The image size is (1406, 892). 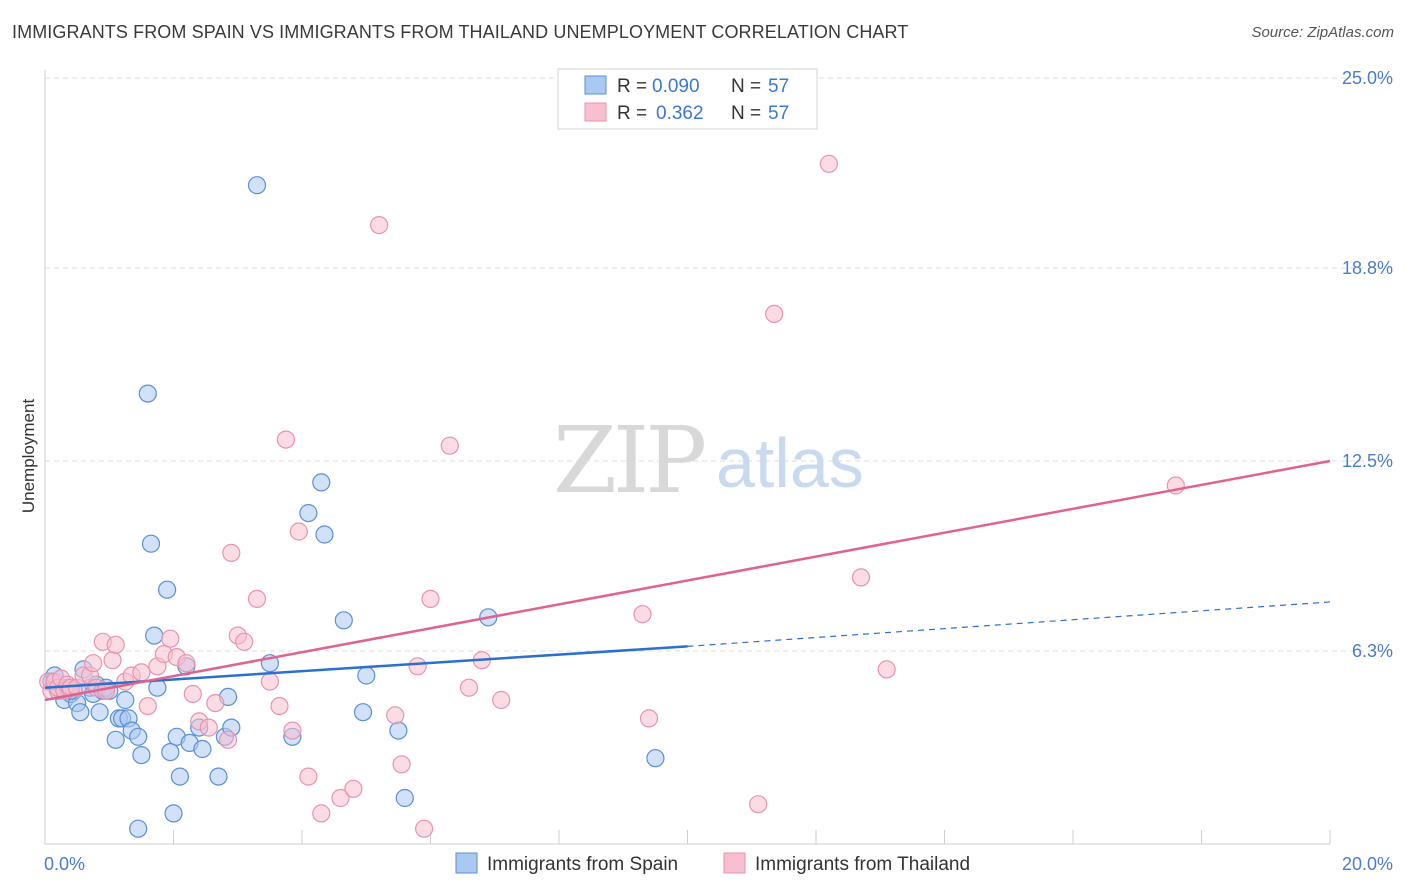 I want to click on bottom-legend-label-spain: Immigrants from Spain, so click(x=582, y=864).